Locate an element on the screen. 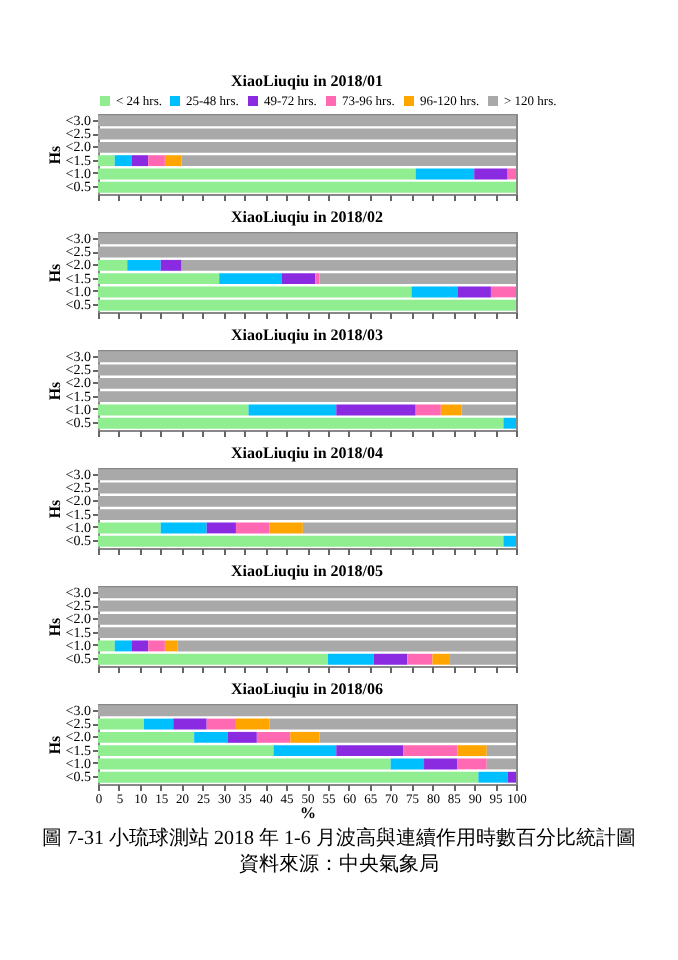 The height and width of the screenshot is (960, 678). chart-title: XiaoLiuqiu in 2018/06 is located at coordinates (307, 688).